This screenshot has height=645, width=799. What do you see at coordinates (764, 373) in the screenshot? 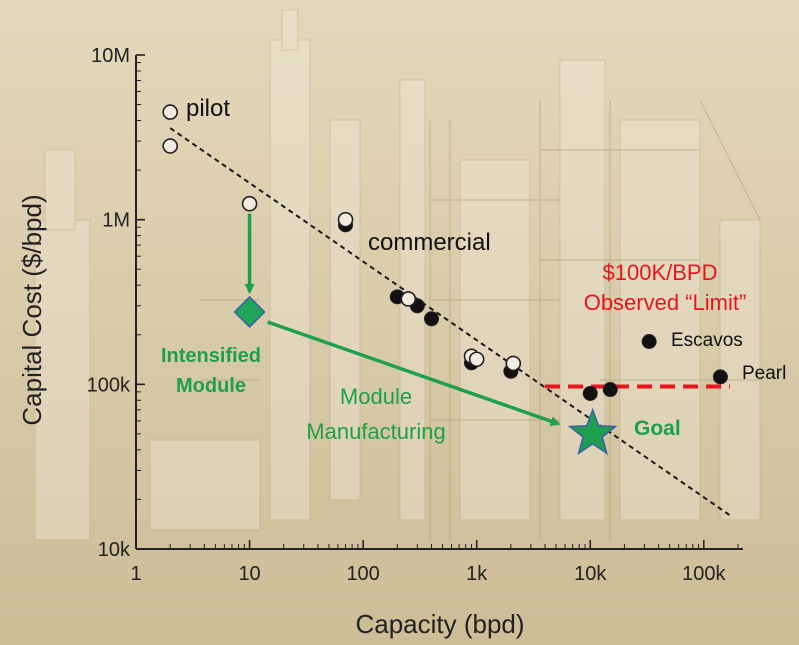
I see `pearl-label: Pearl` at bounding box center [764, 373].